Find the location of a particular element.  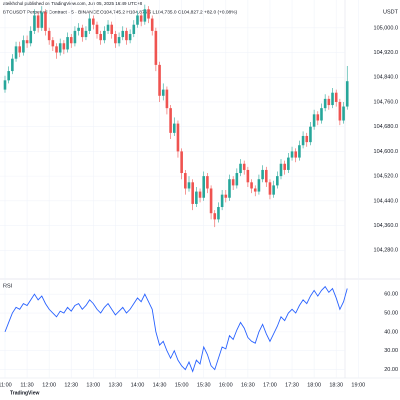

y-tick-label: 104,680.0 is located at coordinates (386, 127).